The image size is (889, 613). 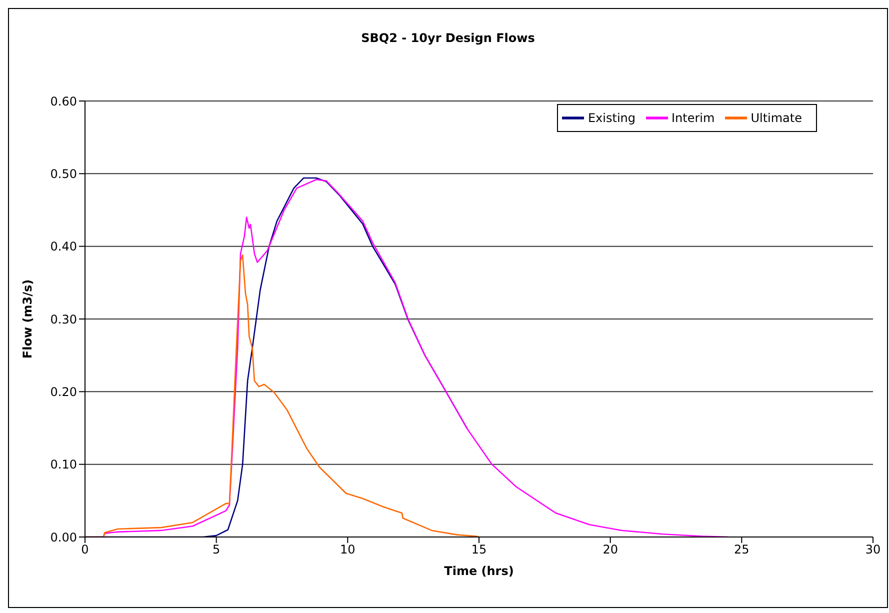 I want to click on legend-label: Ultimate, so click(x=776, y=118).